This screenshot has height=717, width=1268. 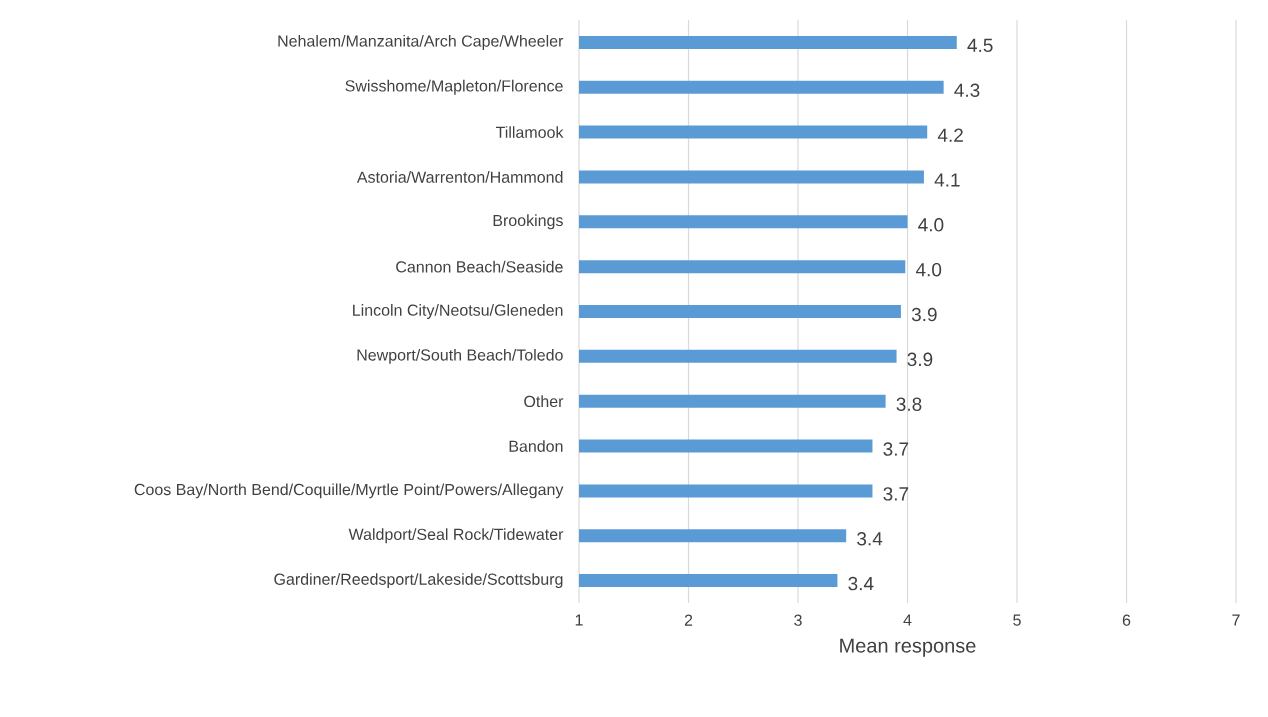 What do you see at coordinates (479, 266) in the screenshot?
I see `y-tick-label: Cannon Beach/Seaside` at bounding box center [479, 266].